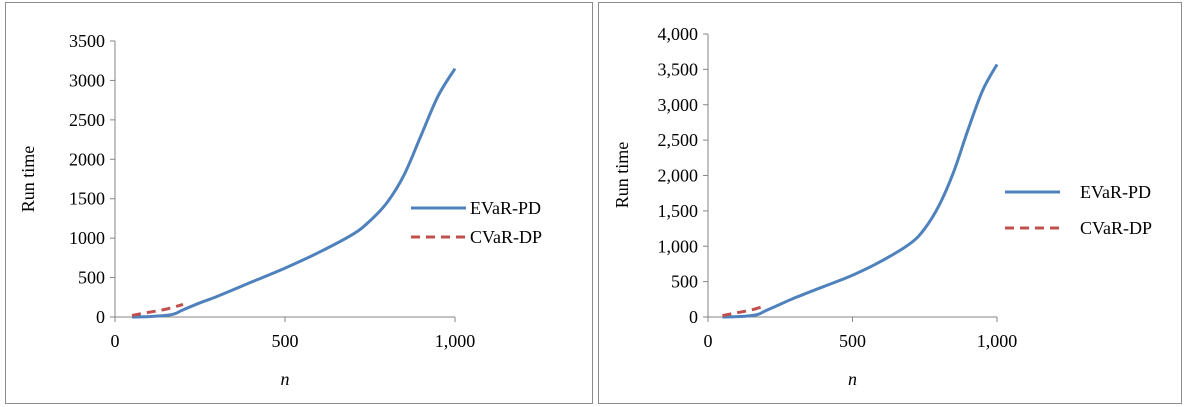  I want to click on y-tick-label: 2500, so click(87, 120).